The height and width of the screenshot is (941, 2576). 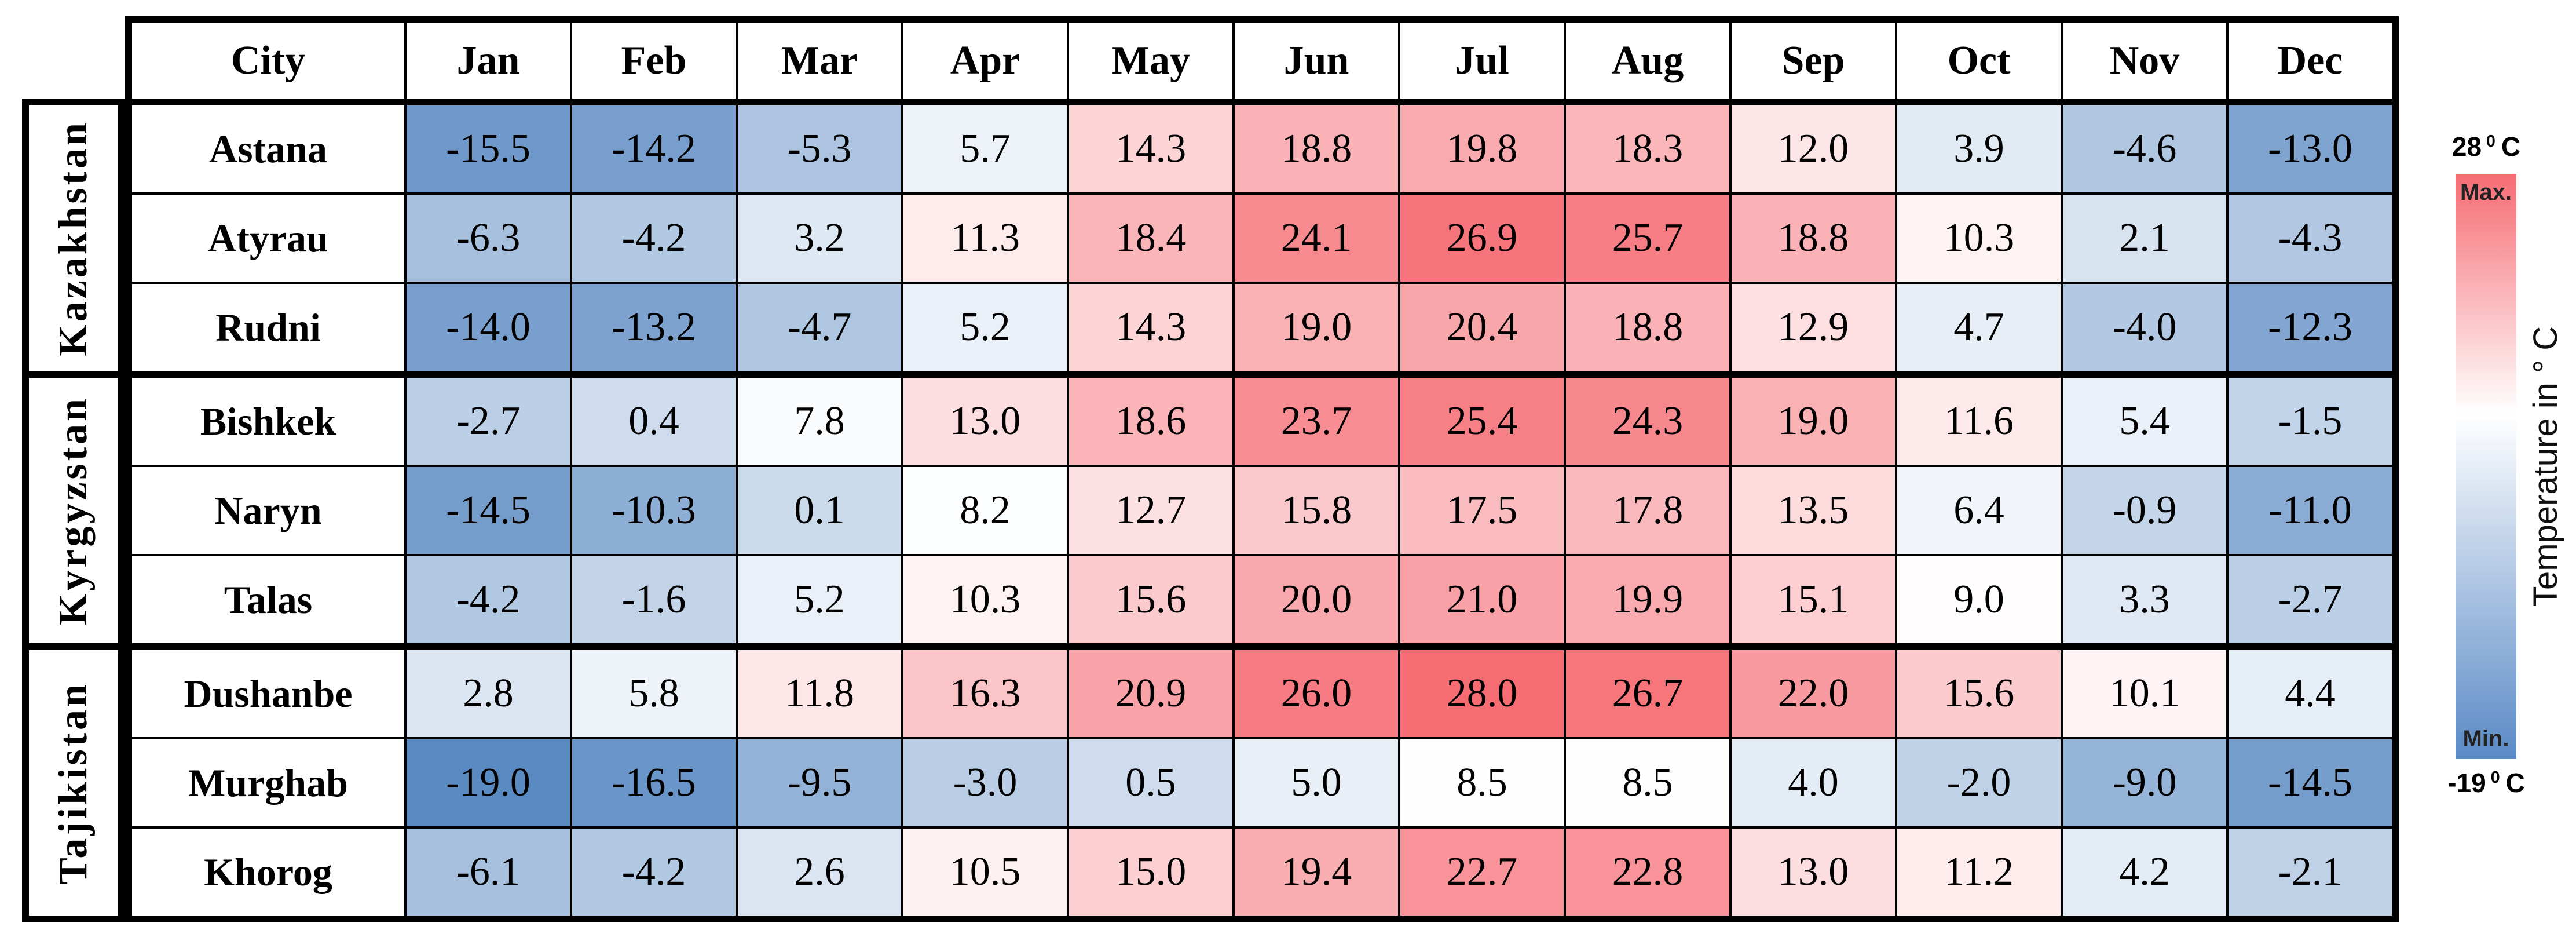 What do you see at coordinates (2146, 64) in the screenshot?
I see `column-header-nov: Nov` at bounding box center [2146, 64].